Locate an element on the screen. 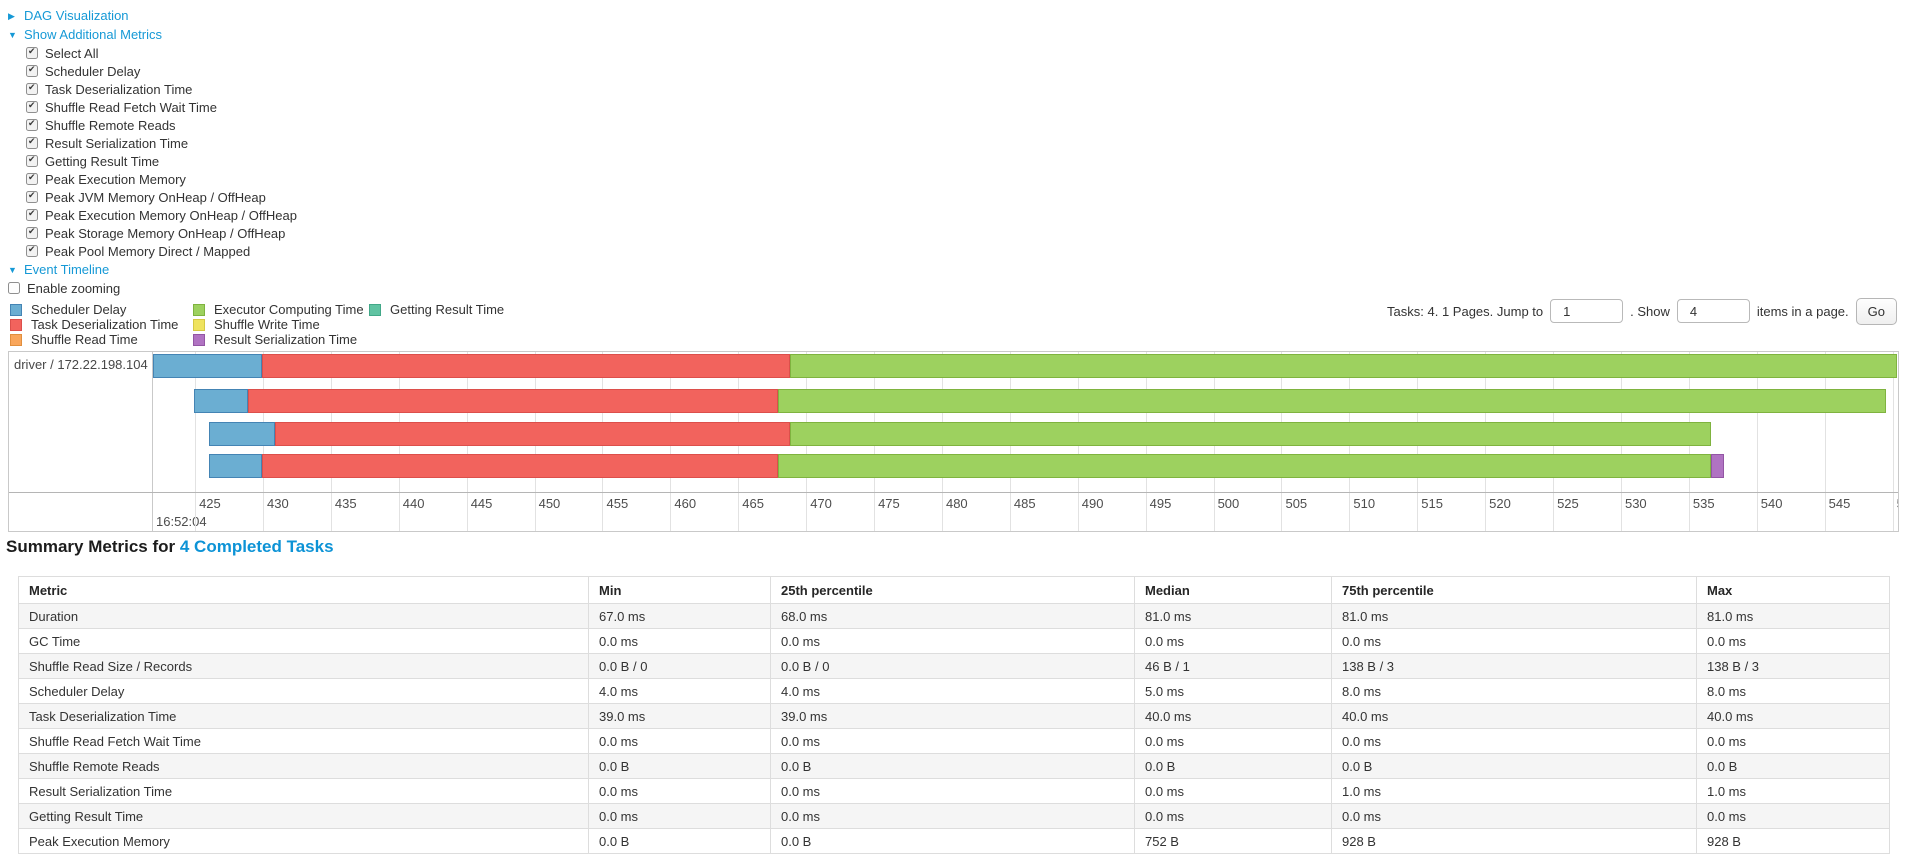  table-header-max: Max is located at coordinates (1793, 590).